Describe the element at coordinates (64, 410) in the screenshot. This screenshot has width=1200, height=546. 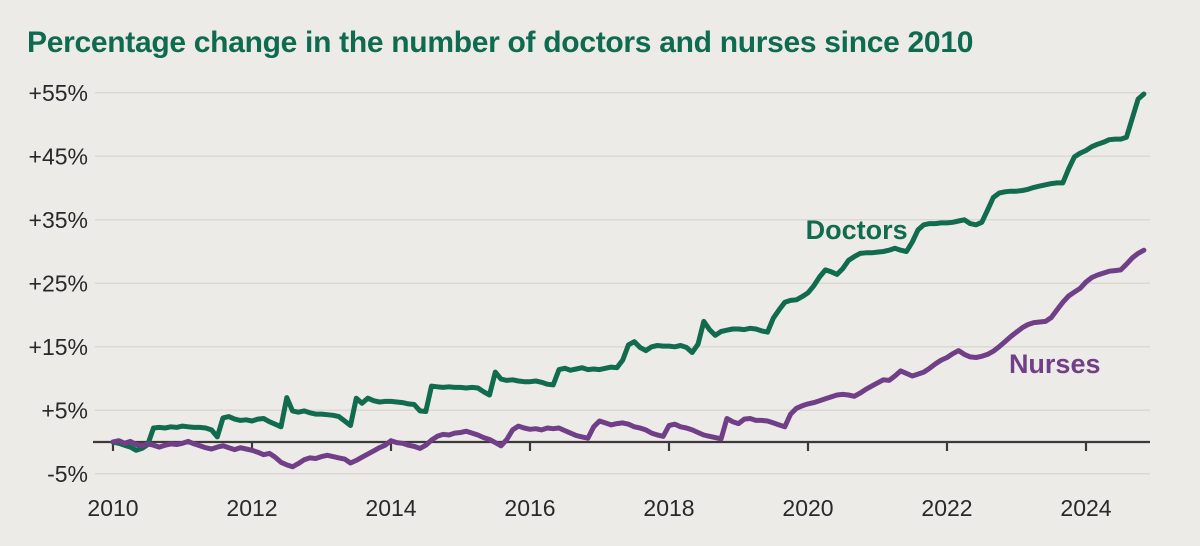
I see `y-axis-tick-label: +5%` at that location.